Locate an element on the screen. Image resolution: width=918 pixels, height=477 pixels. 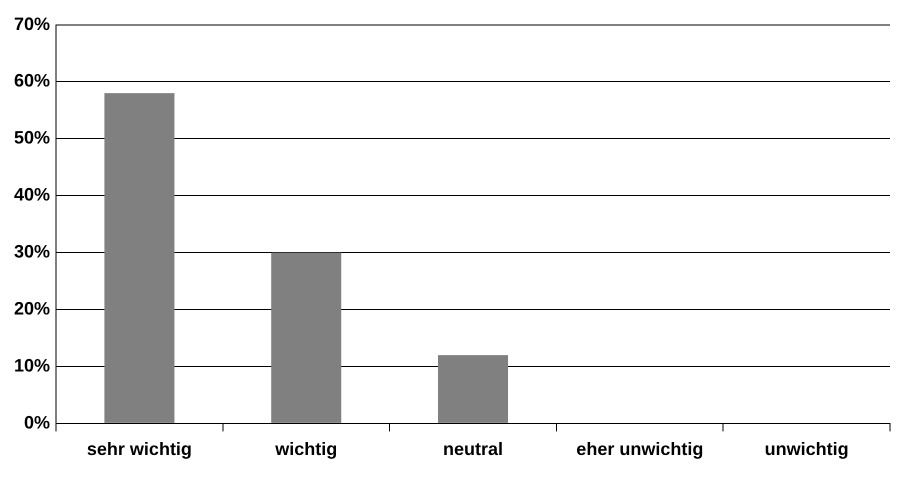
y-tick-label: 30% is located at coordinates (32, 252).